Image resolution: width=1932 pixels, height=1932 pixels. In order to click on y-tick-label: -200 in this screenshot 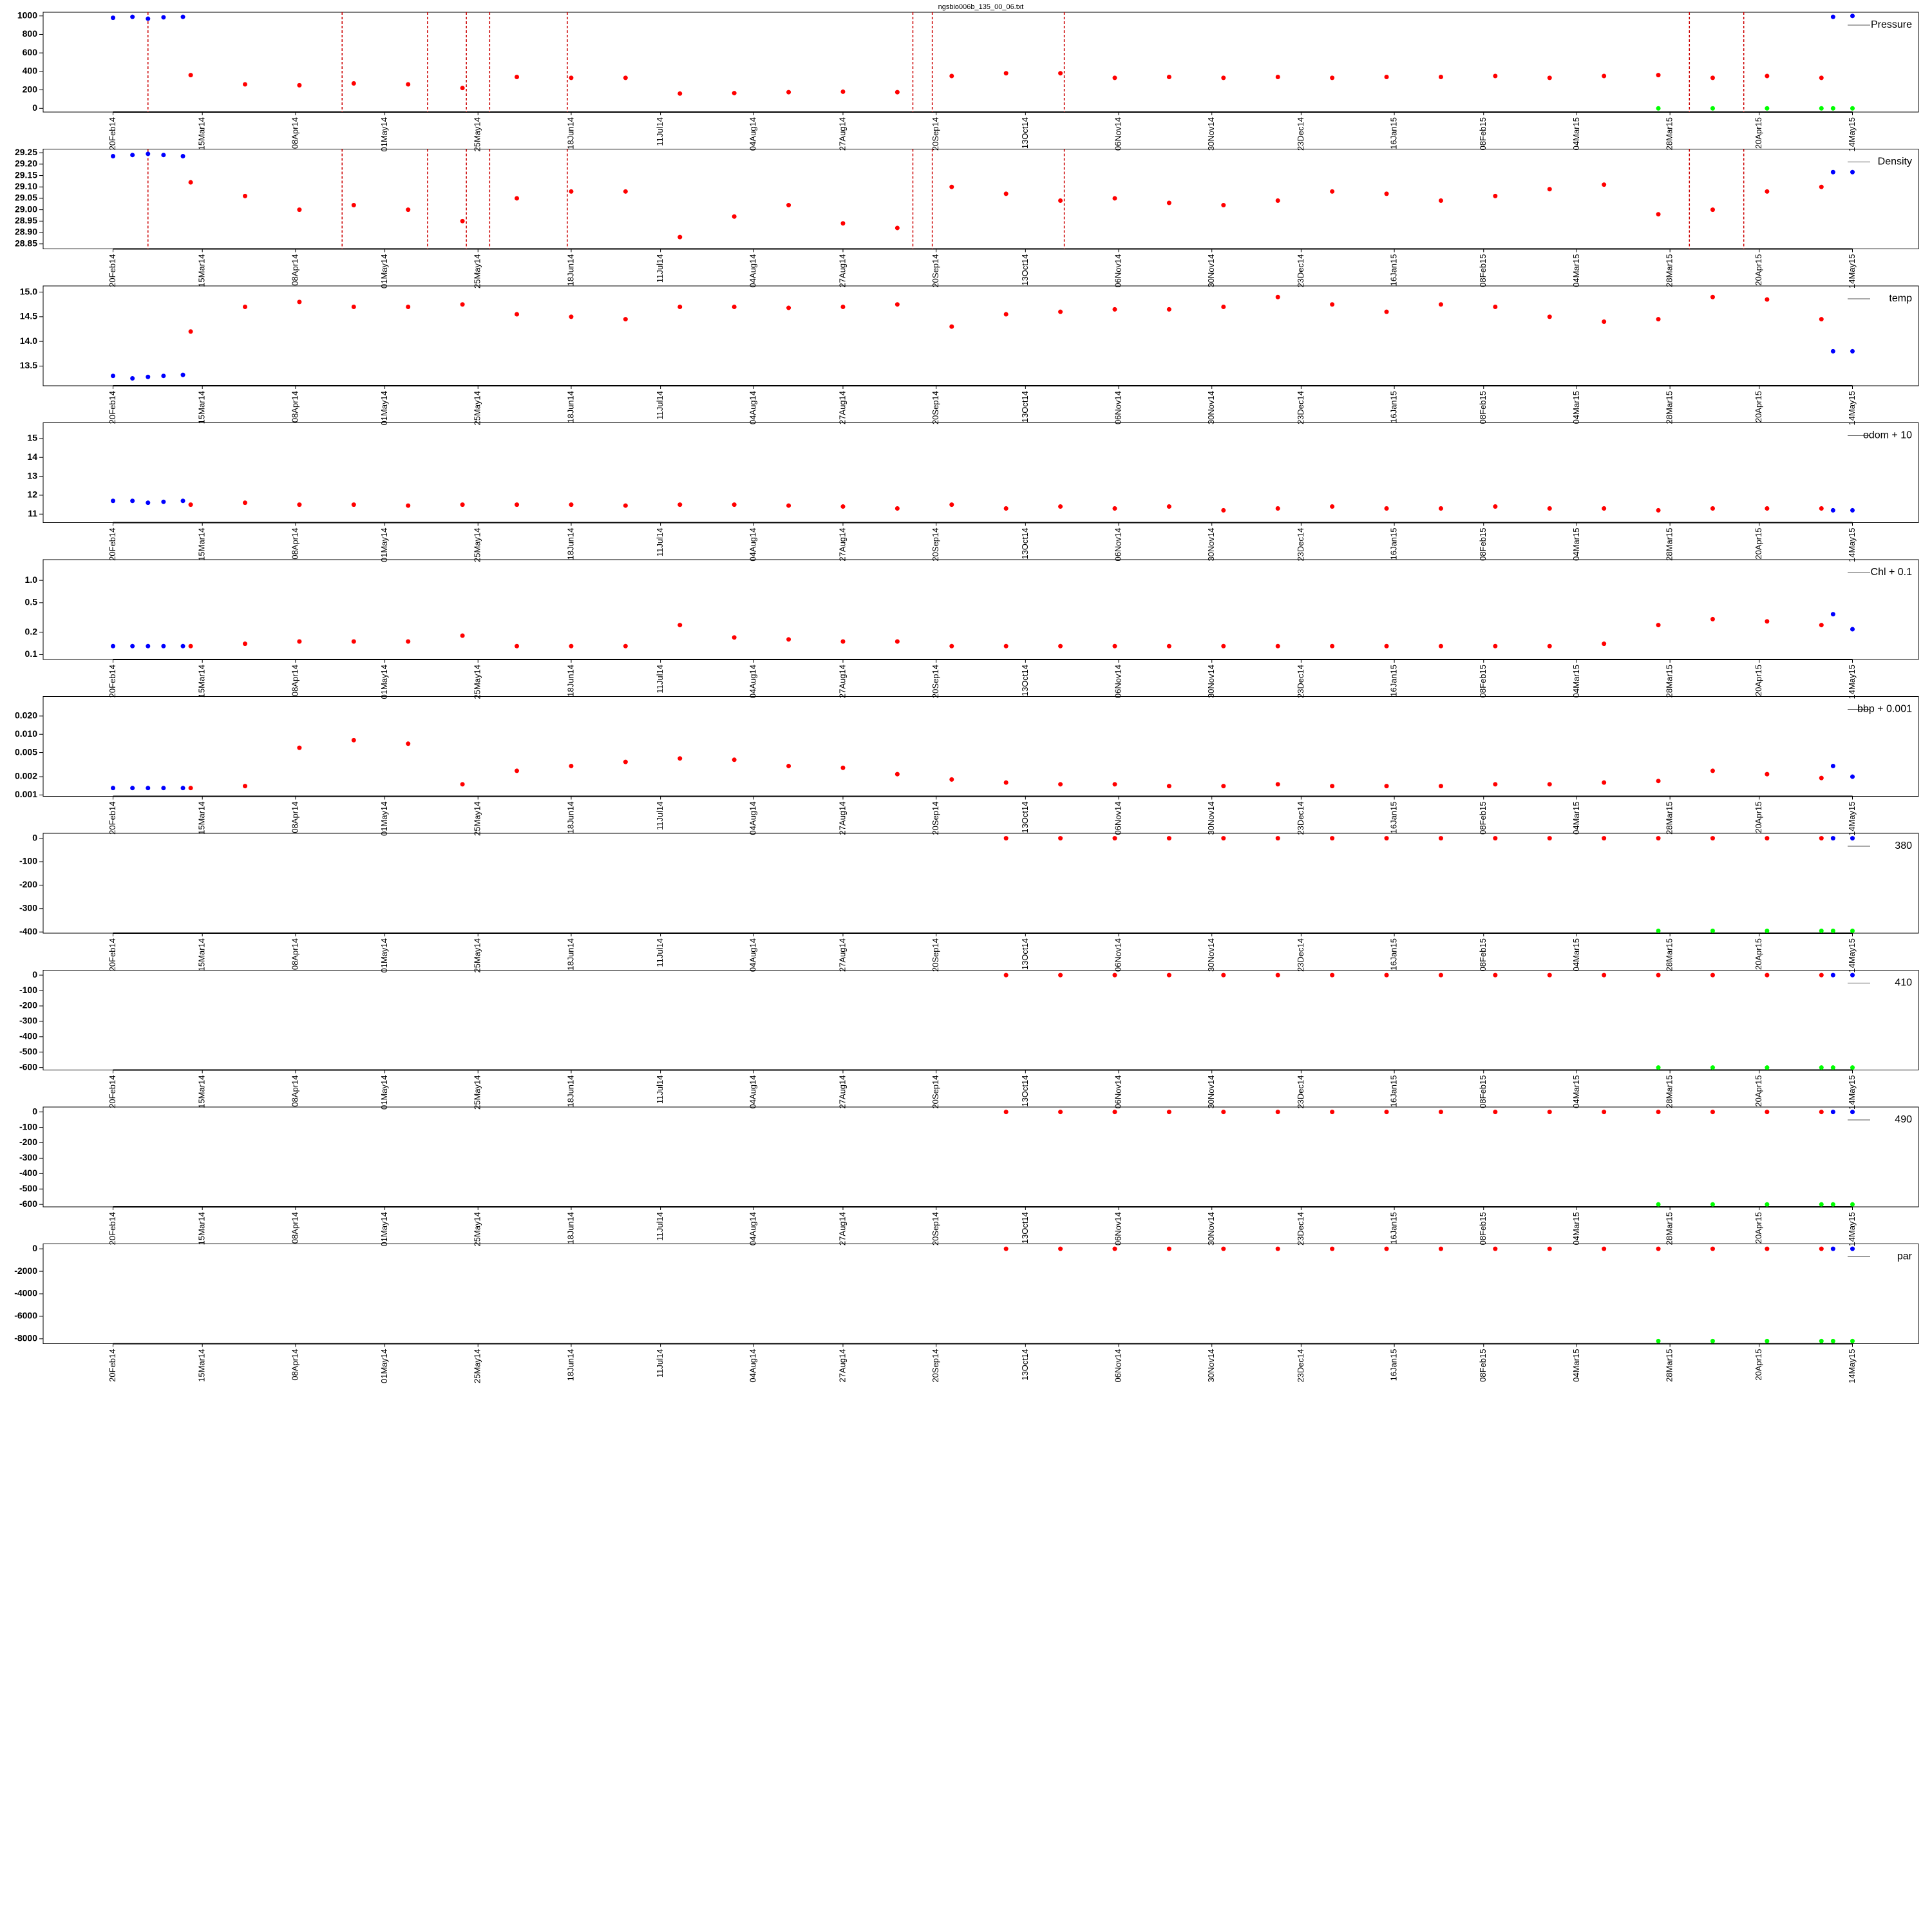, I will do `click(28, 1142)`.